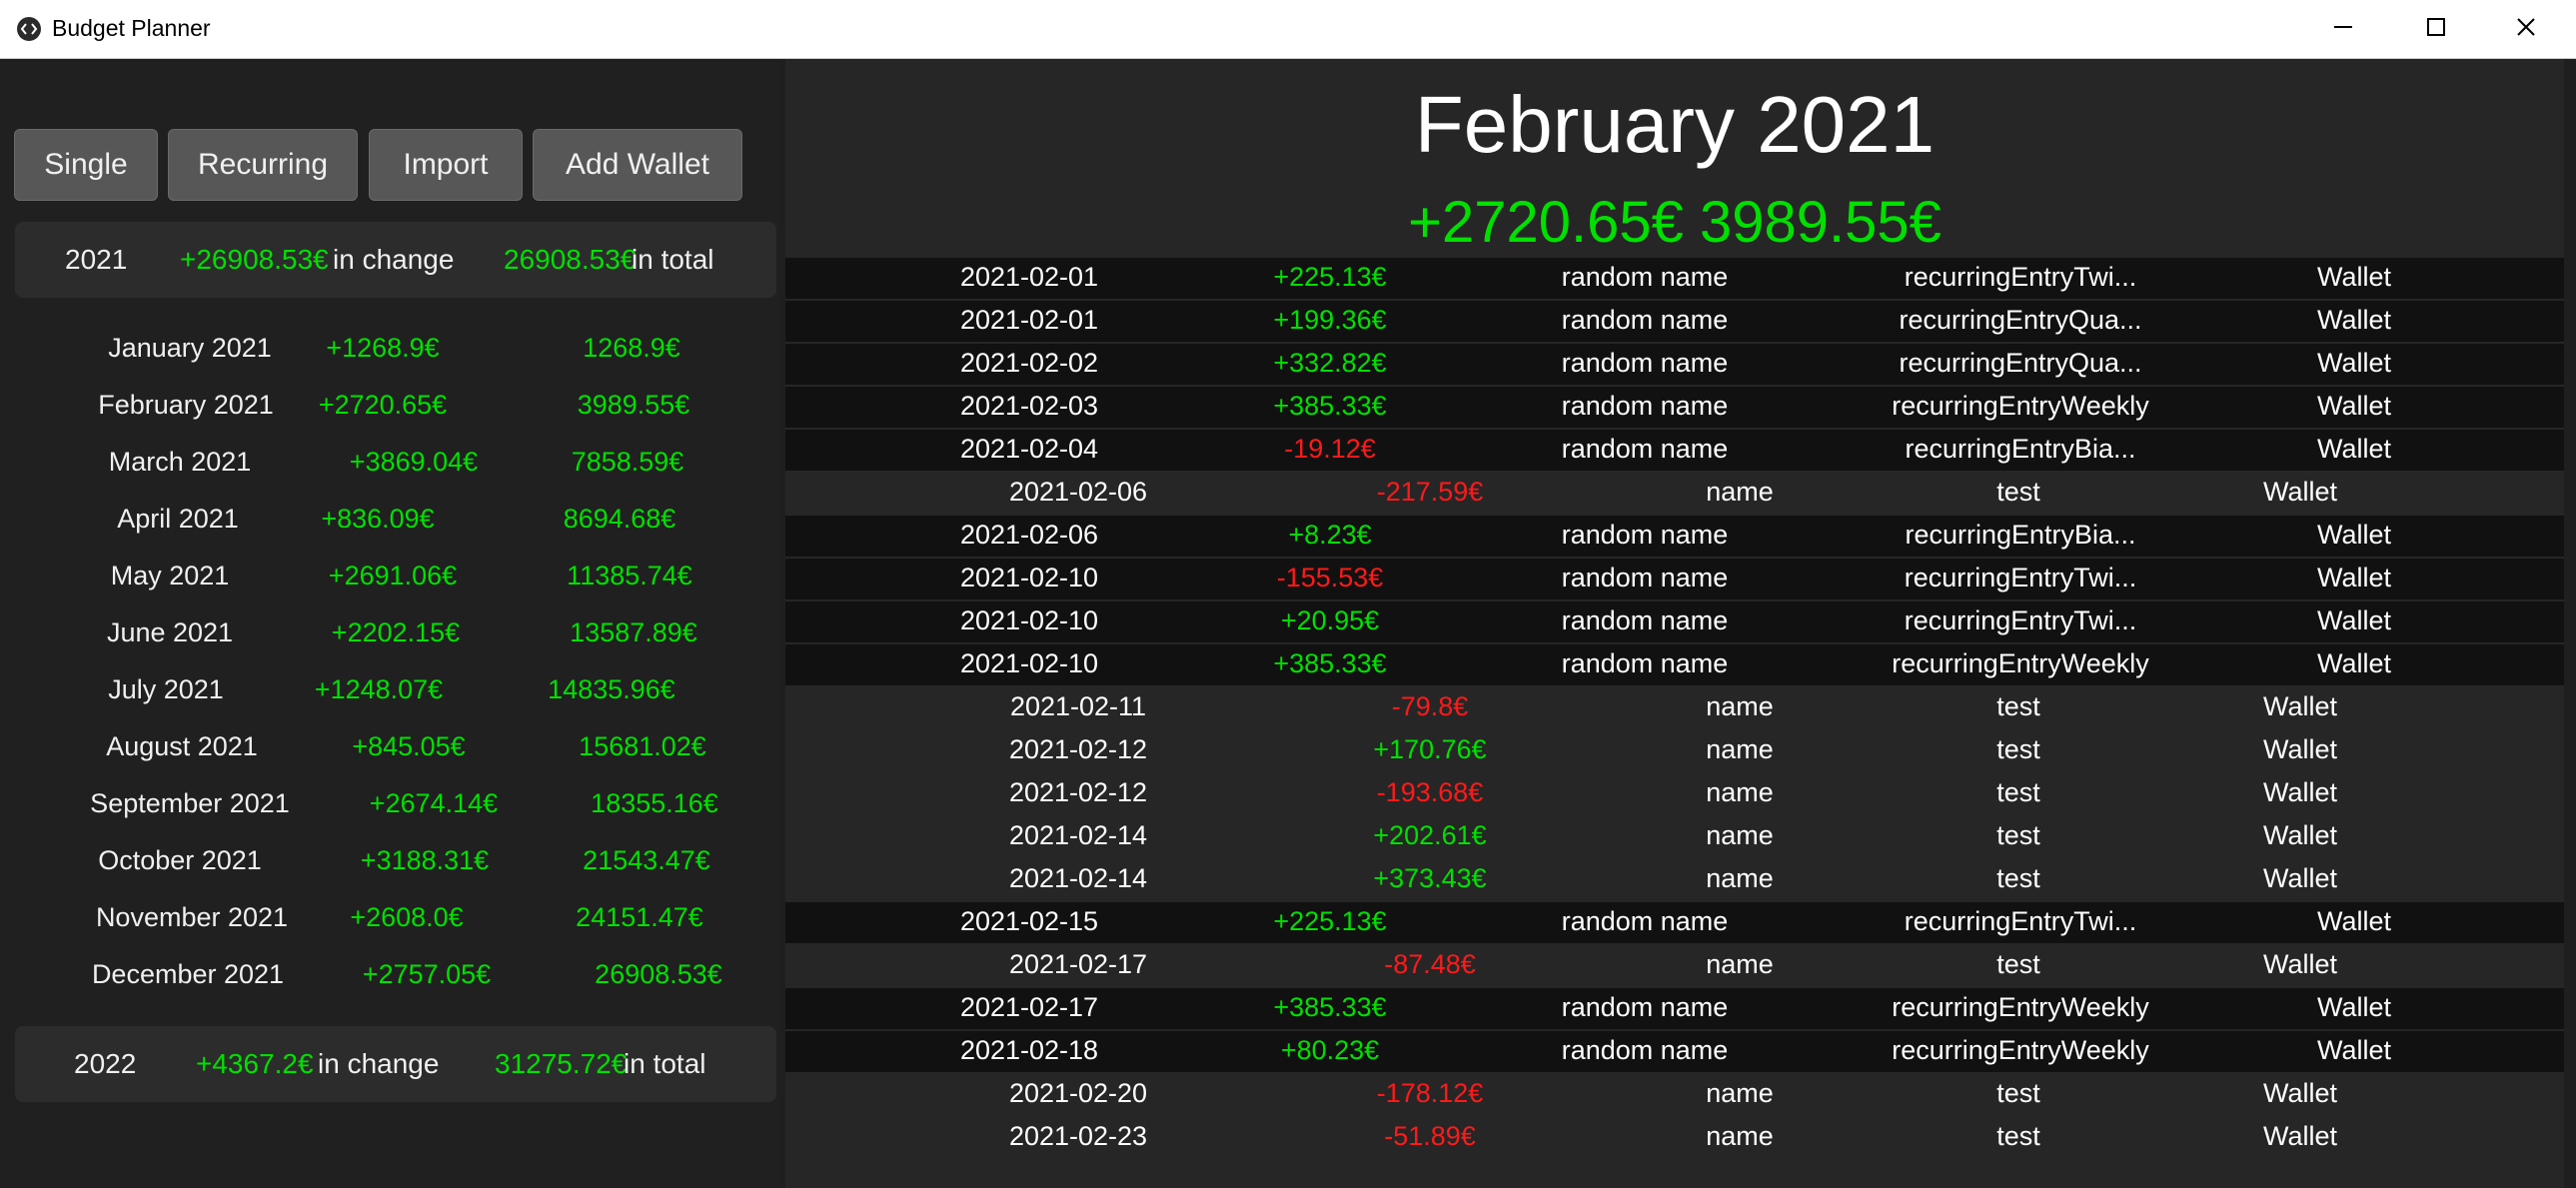 Image resolution: width=2576 pixels, height=1188 pixels. Describe the element at coordinates (1029, 406) in the screenshot. I see `entry-date: 2021-02-03` at that location.